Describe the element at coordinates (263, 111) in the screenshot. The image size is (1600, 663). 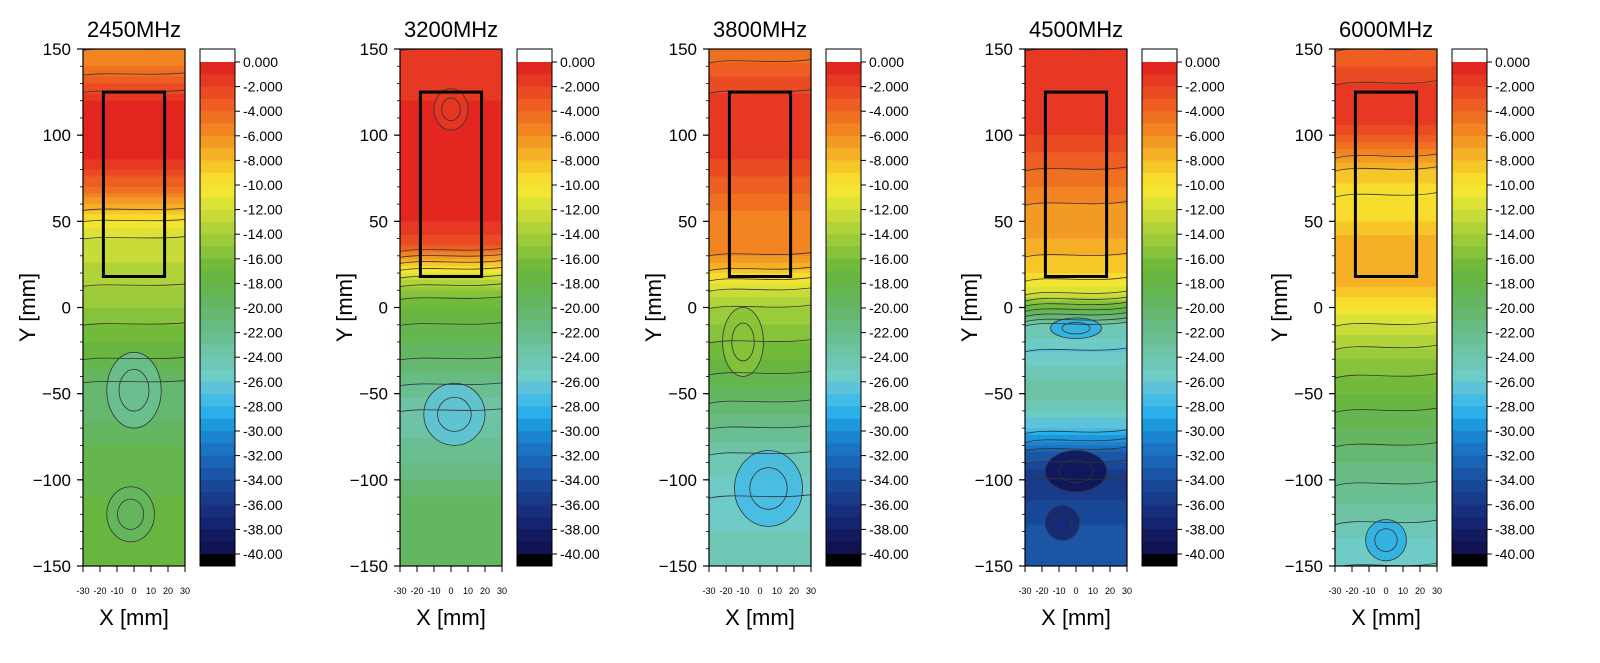
I see `colorbar-label: -4.000` at that location.